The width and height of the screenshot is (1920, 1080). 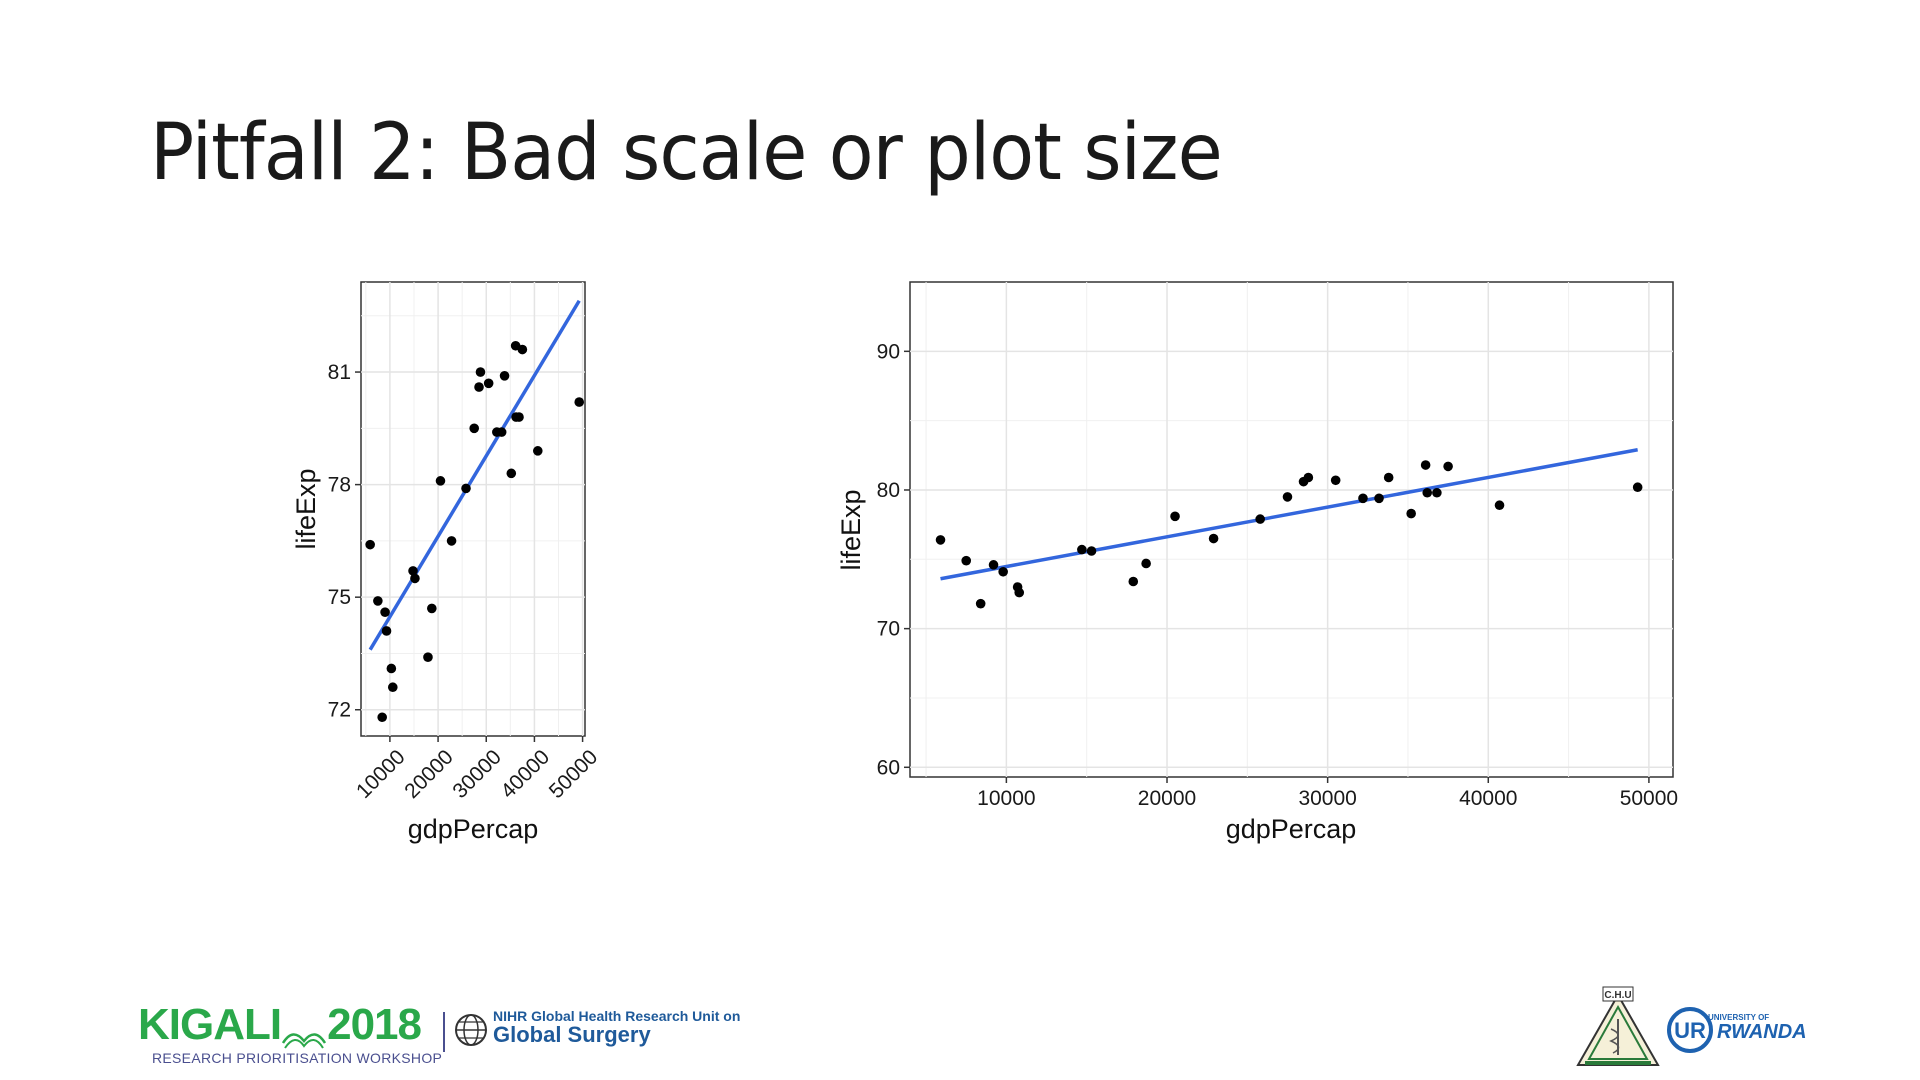 What do you see at coordinates (1649, 798) in the screenshot?
I see `x-tick-label: 50000` at bounding box center [1649, 798].